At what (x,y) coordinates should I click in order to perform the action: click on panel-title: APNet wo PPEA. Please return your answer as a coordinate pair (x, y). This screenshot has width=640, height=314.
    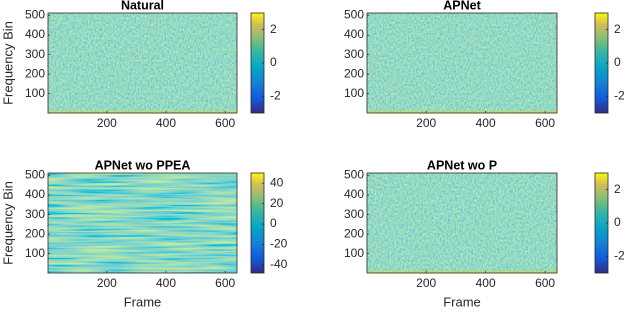
    Looking at the image, I should click on (143, 165).